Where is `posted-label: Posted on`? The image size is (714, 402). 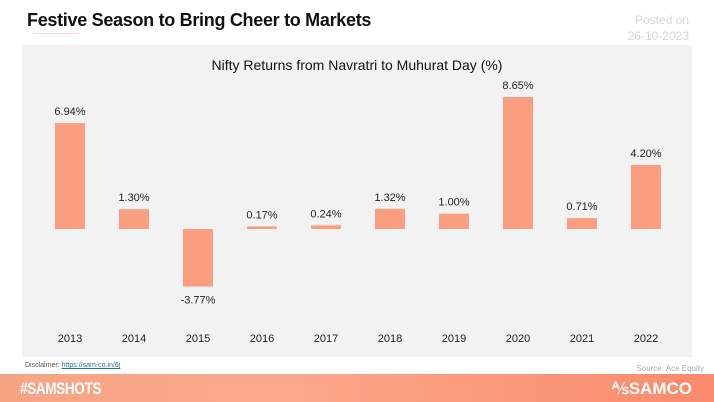 posted-label: Posted on is located at coordinates (661, 20).